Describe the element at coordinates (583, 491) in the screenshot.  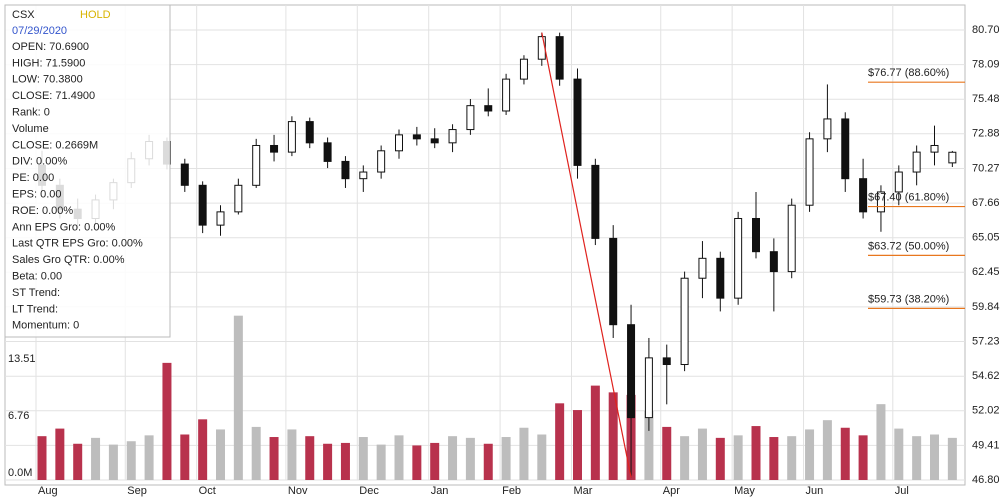
I see `x-tick-label: Mar` at that location.